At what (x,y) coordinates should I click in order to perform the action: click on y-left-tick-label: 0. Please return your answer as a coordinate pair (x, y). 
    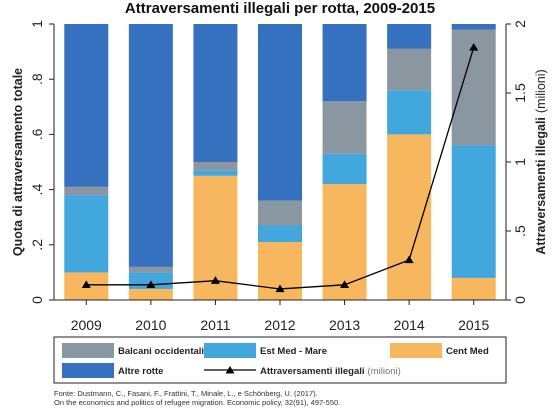
    Looking at the image, I should click on (37, 300).